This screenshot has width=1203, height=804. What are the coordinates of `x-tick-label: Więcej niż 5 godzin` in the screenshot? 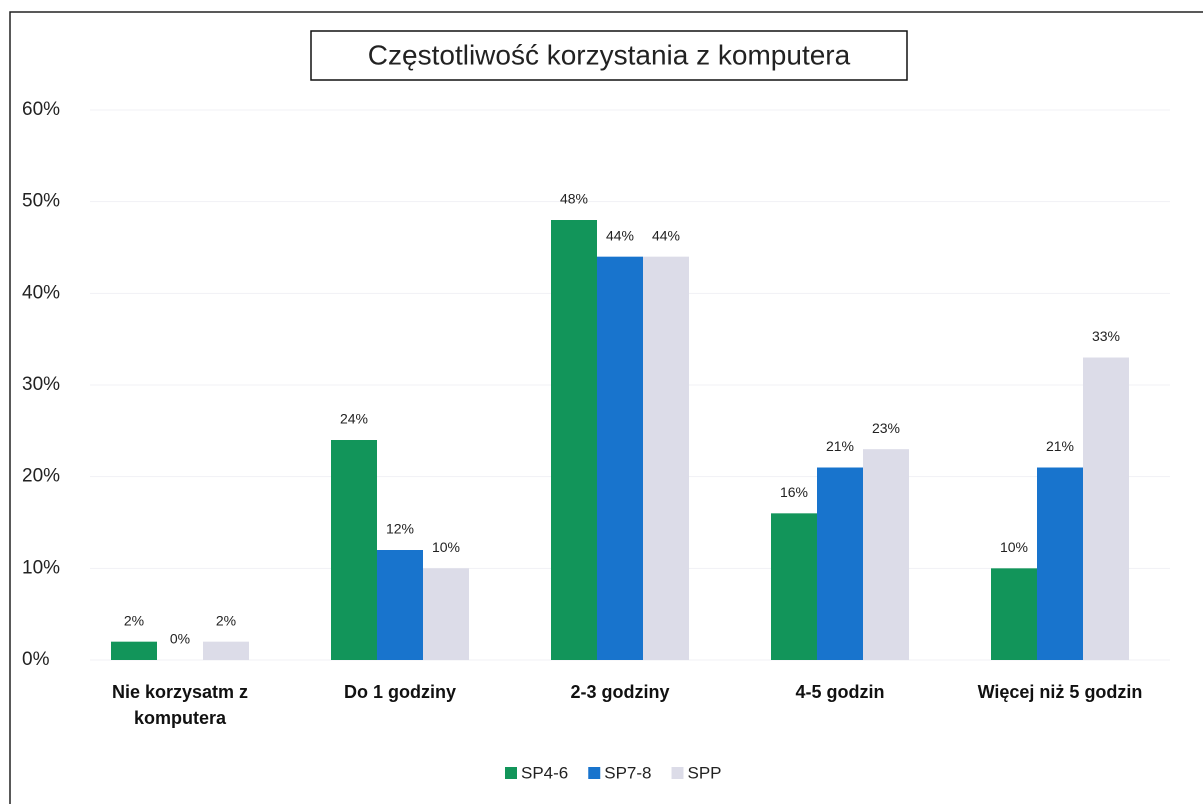 It's located at (1060, 692).